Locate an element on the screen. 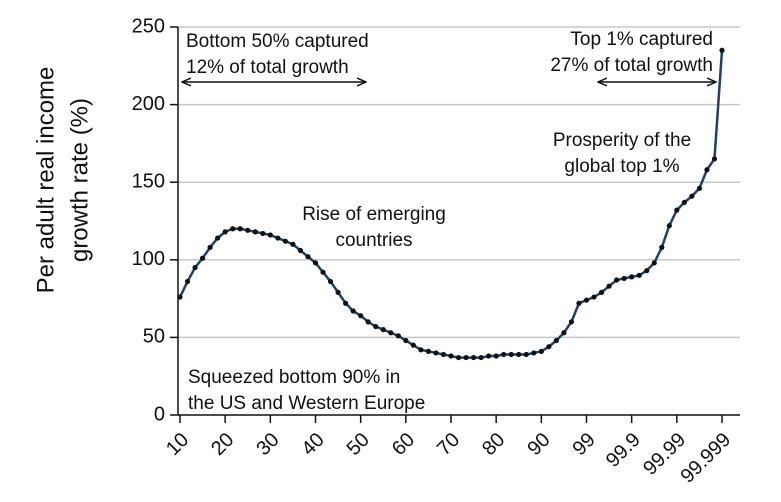  x-tick-label: 99.9 is located at coordinates (623, 450).